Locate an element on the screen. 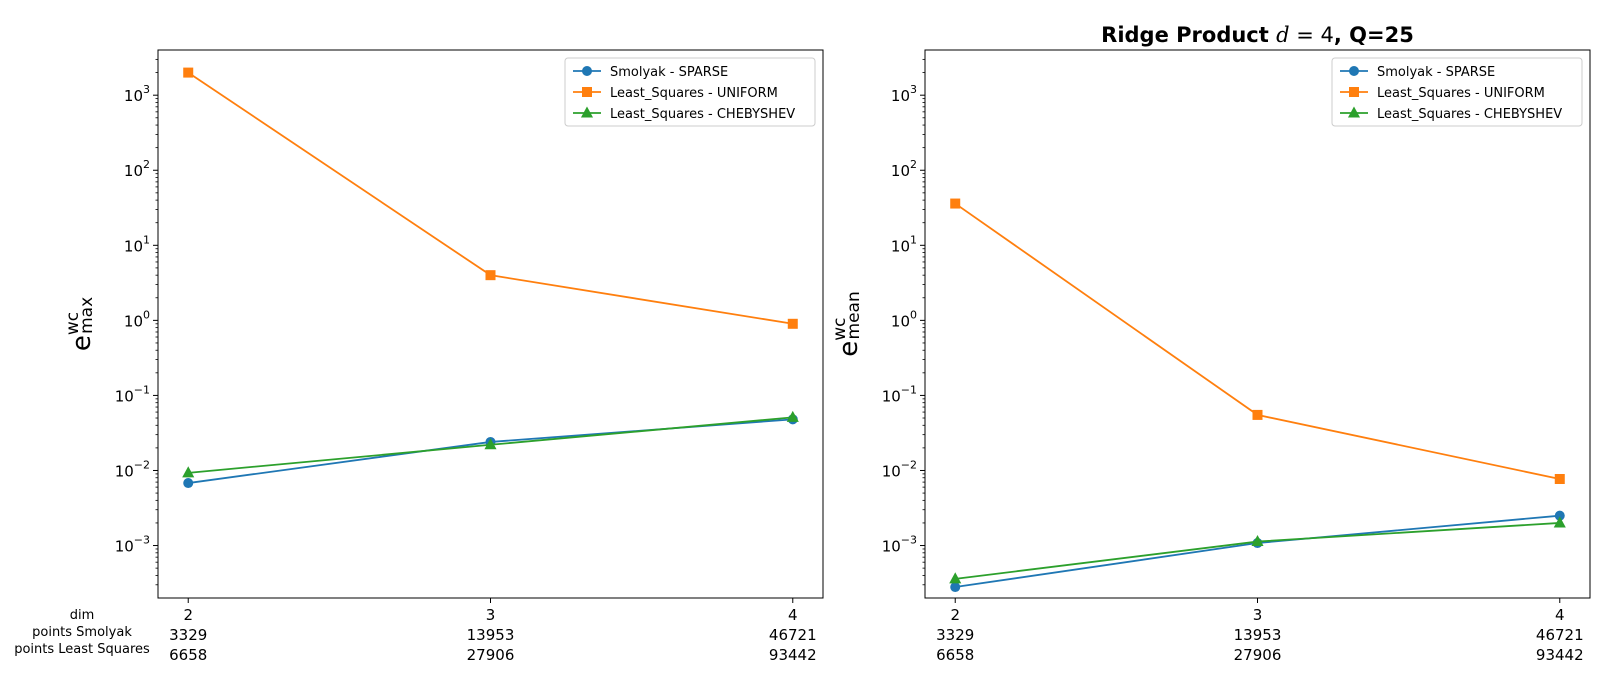 This screenshot has width=1600, height=700. y-axis-label: ewcmax is located at coordinates (80, 324).